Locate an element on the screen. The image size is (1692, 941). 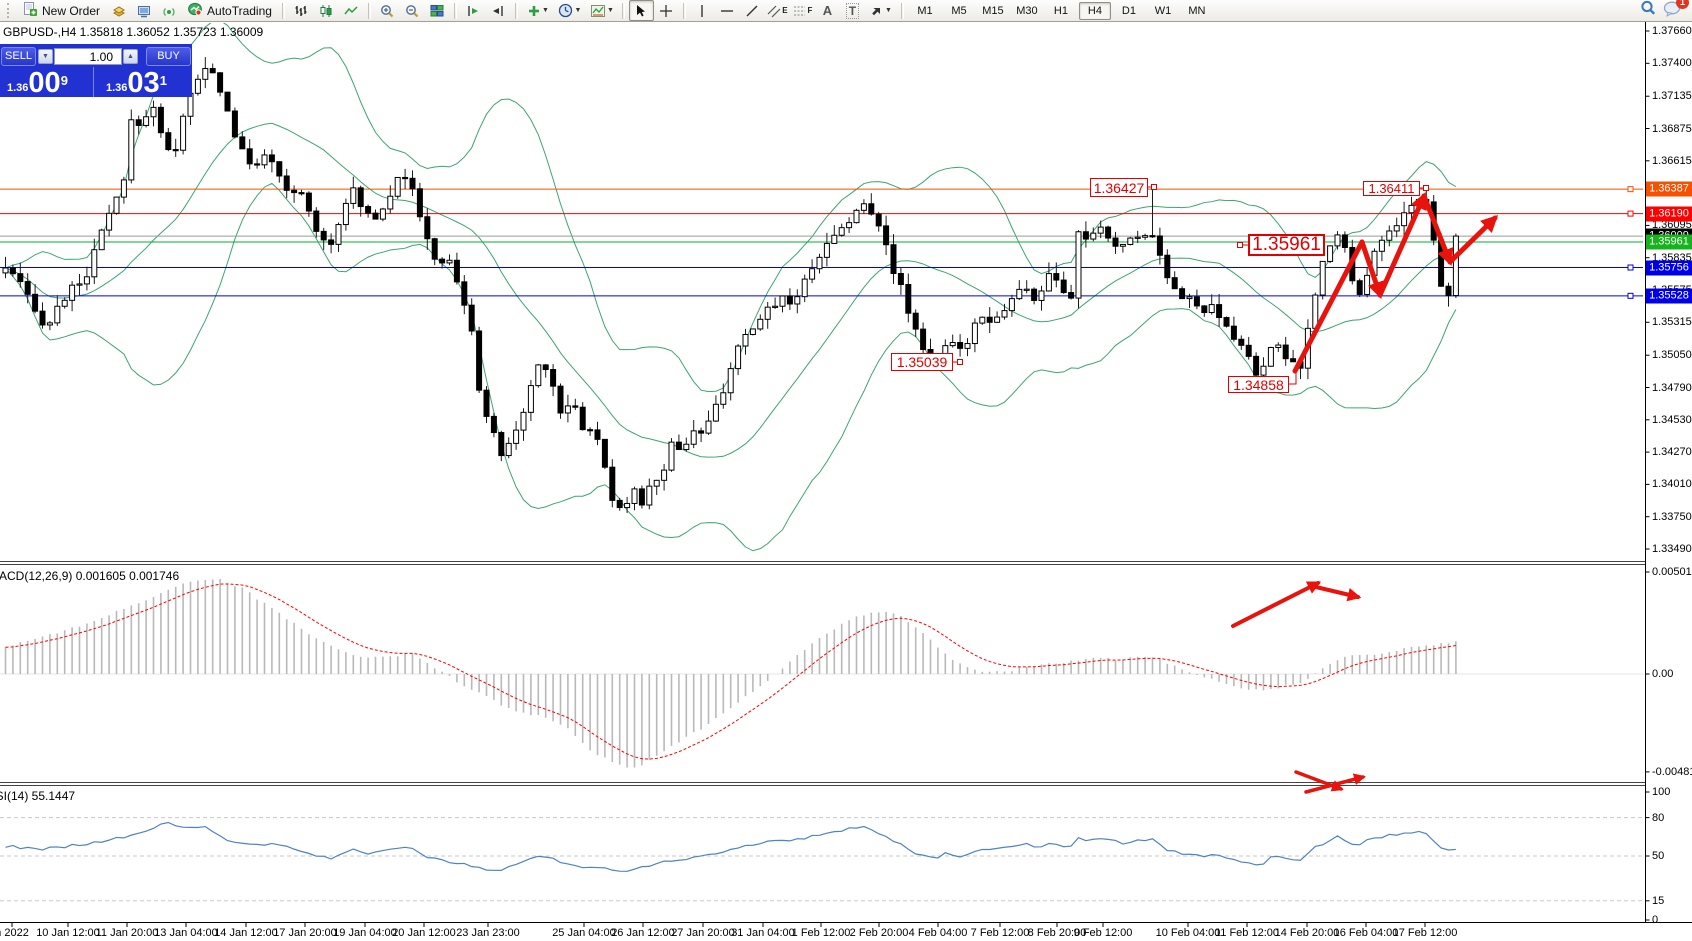
fibonacci-tool: F is located at coordinates (802, 10).